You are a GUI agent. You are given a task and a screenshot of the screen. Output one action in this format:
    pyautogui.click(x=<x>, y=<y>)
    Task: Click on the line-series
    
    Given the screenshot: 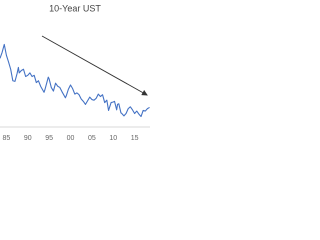 What is the action you would take?
    pyautogui.click(x=75, y=80)
    